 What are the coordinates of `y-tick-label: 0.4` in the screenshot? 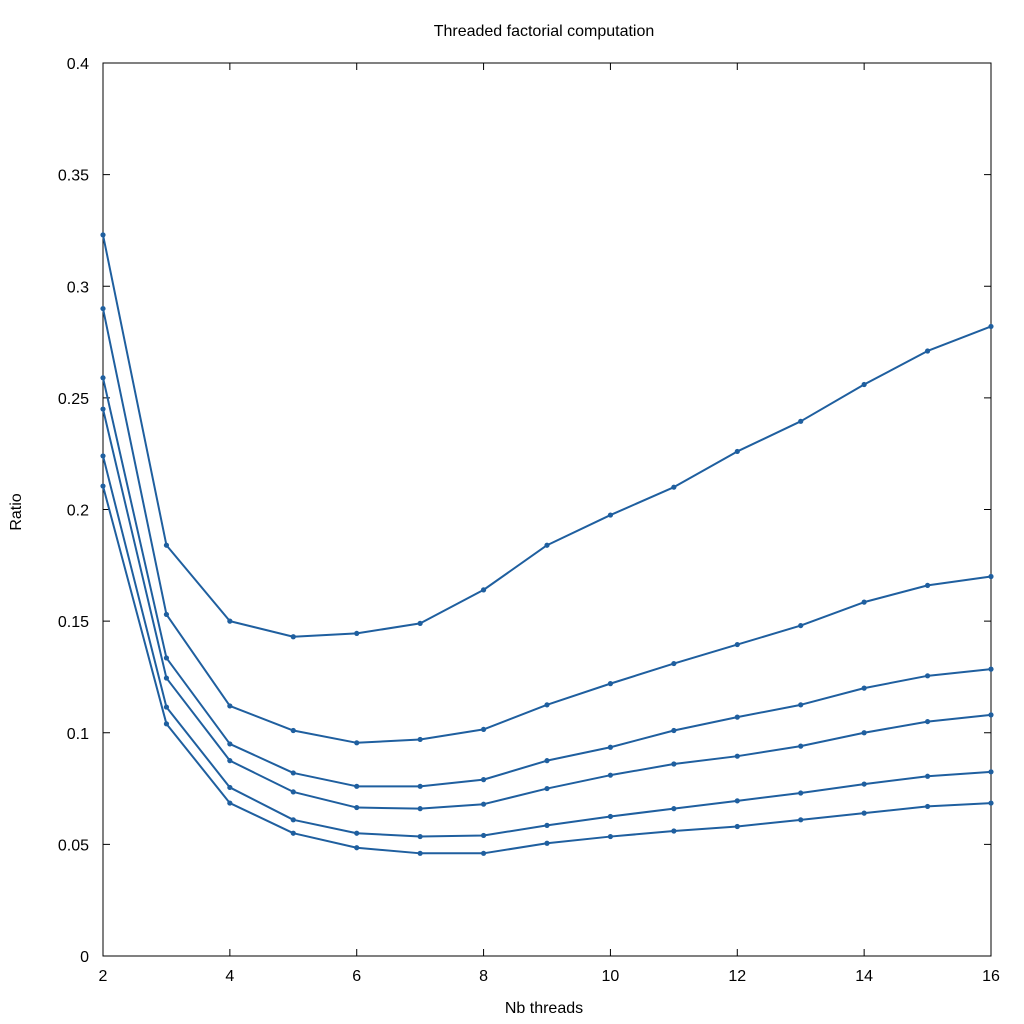 It's located at (78, 64).